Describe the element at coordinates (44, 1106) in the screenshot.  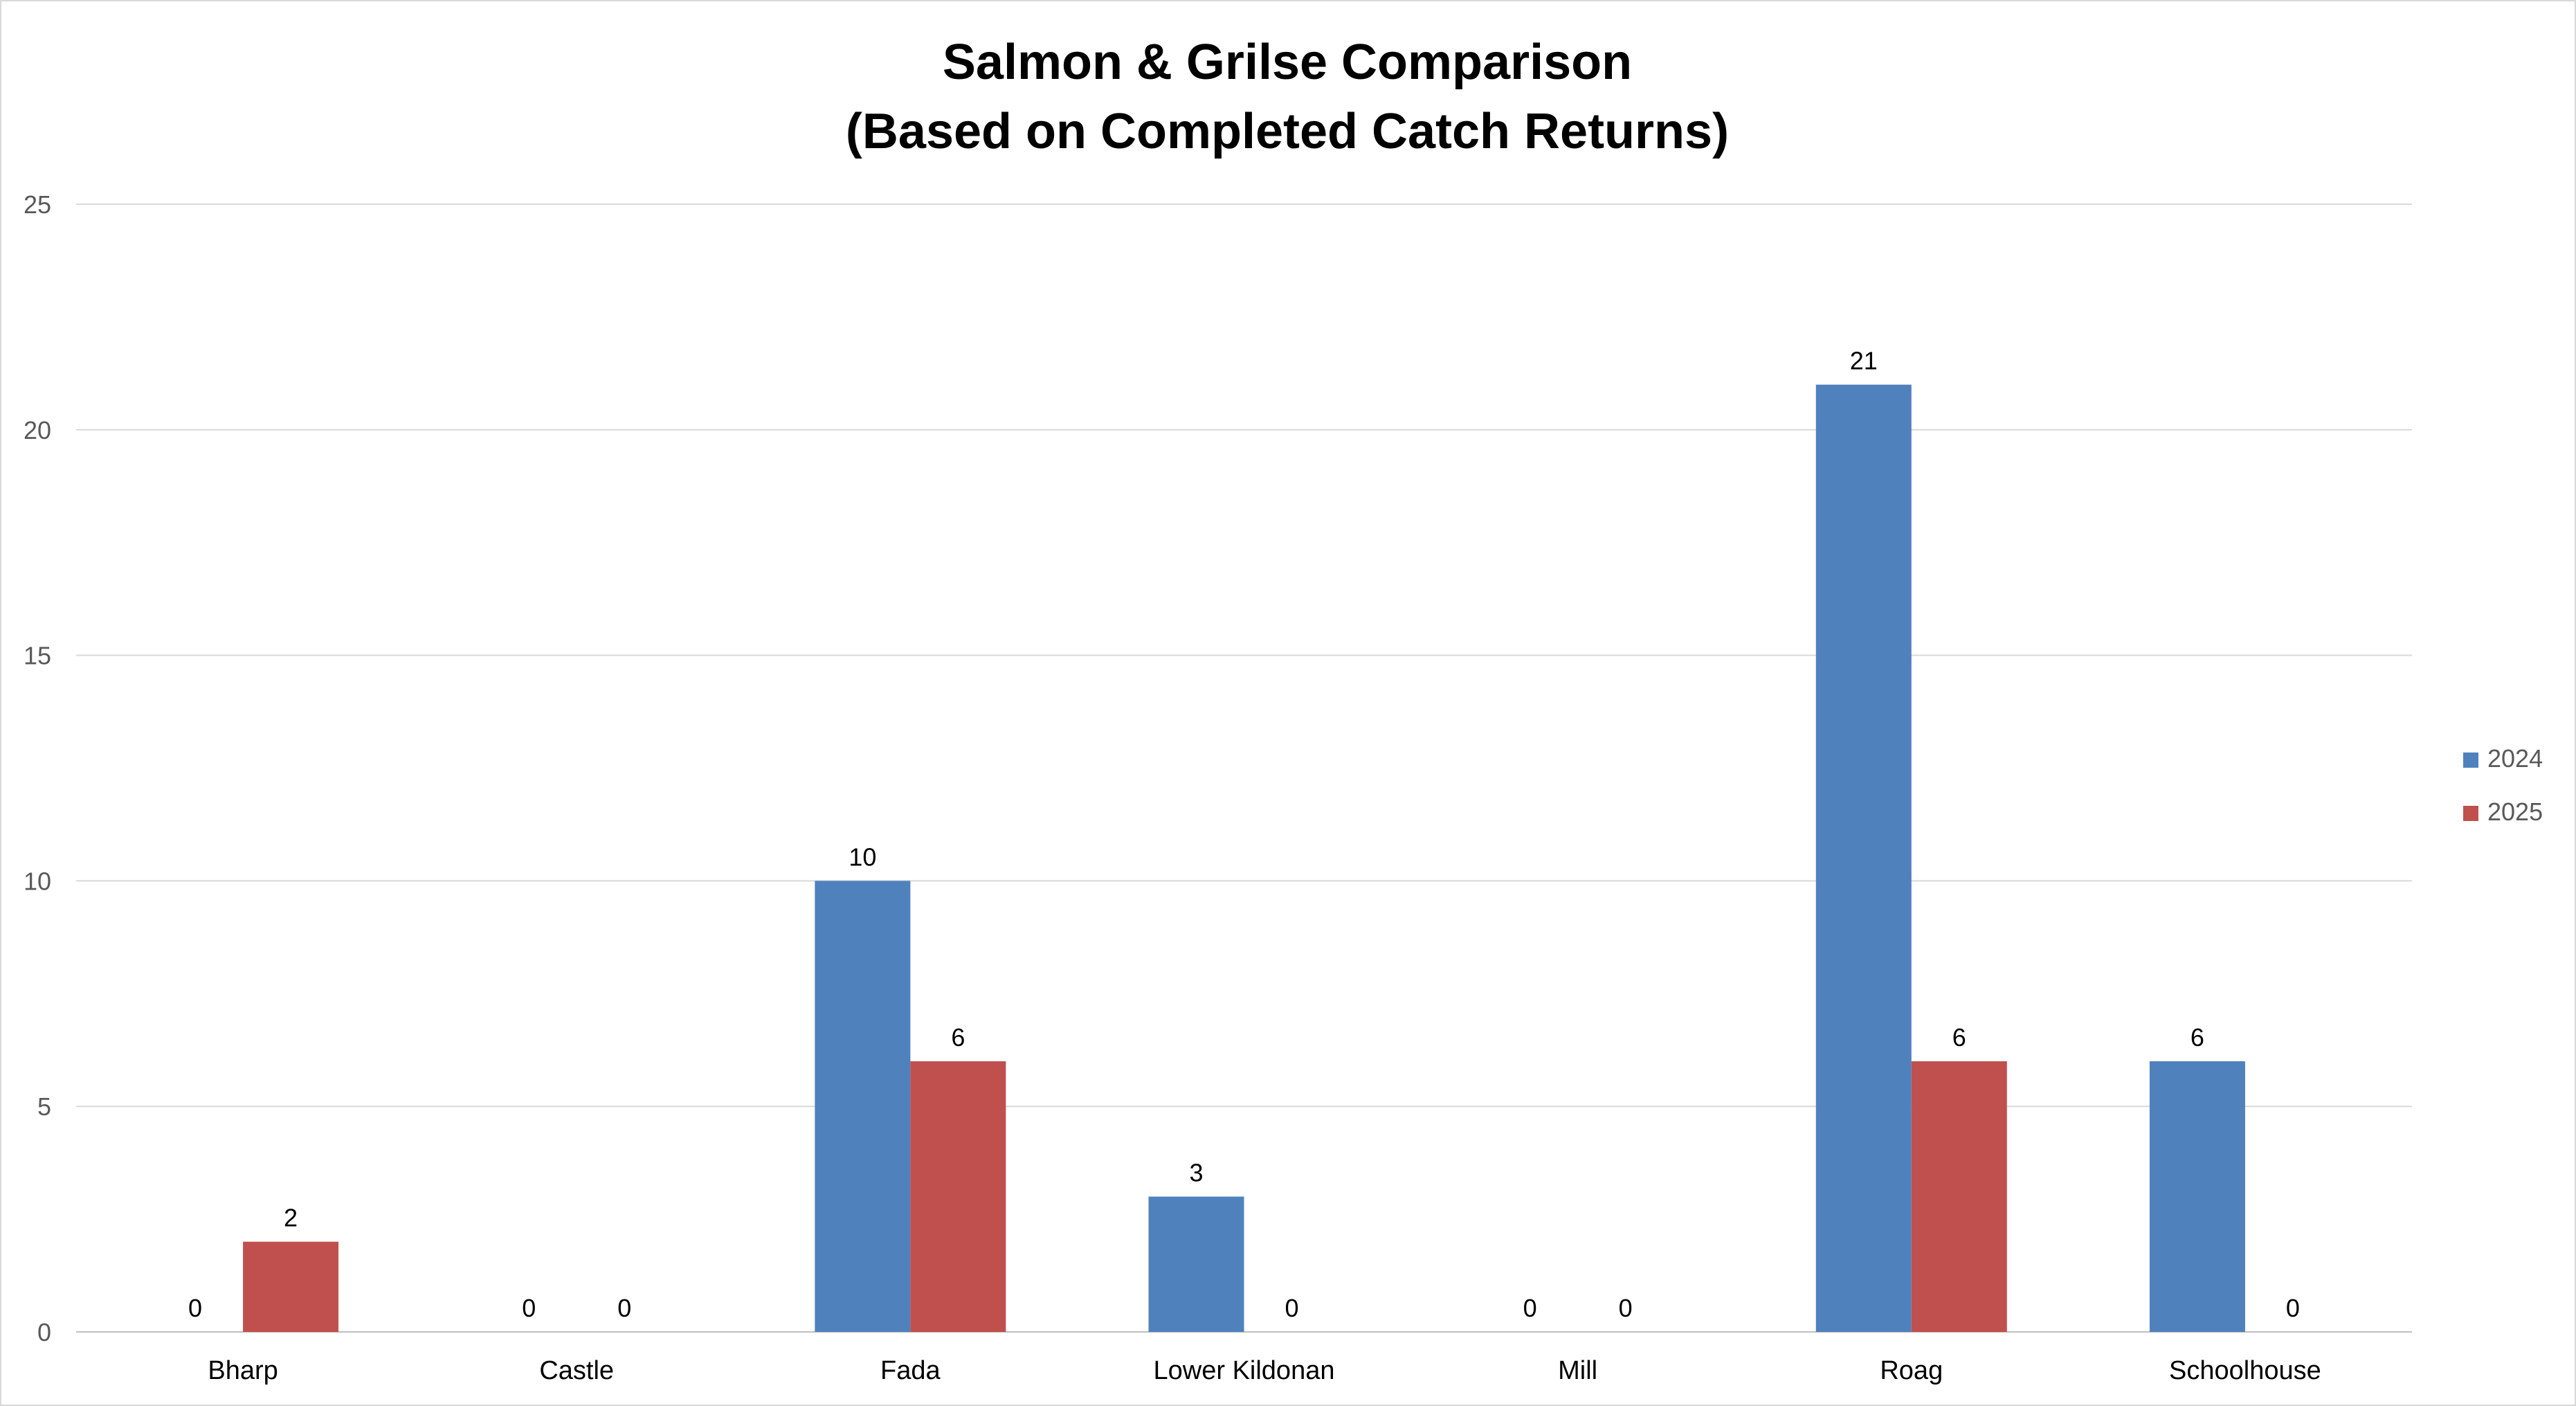
I see `y-tick-label: 5` at that location.